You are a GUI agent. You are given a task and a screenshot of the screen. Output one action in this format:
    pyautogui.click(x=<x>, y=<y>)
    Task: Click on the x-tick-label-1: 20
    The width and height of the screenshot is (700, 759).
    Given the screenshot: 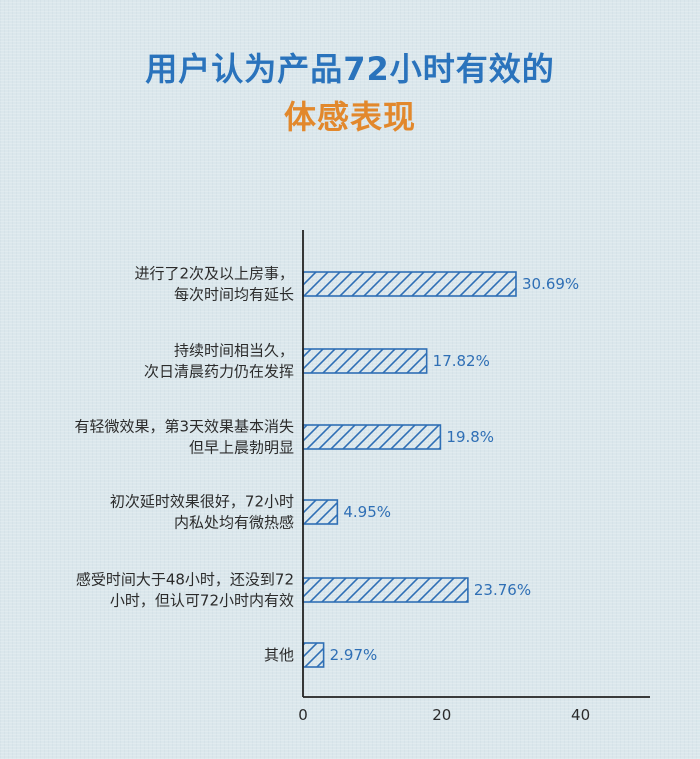 What is the action you would take?
    pyautogui.click(x=441, y=715)
    